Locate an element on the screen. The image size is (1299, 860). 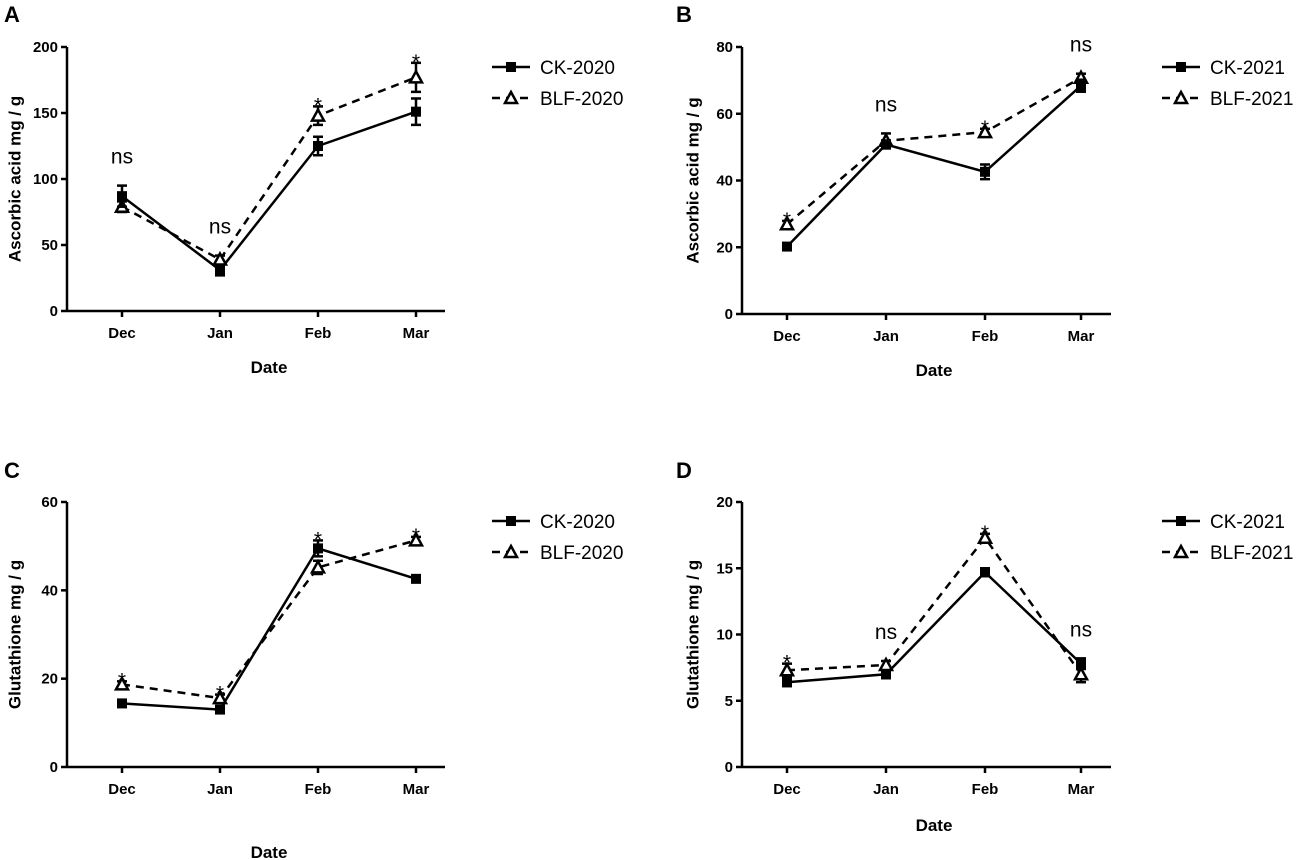
y-tick-label: 10 is located at coordinates (724, 635).